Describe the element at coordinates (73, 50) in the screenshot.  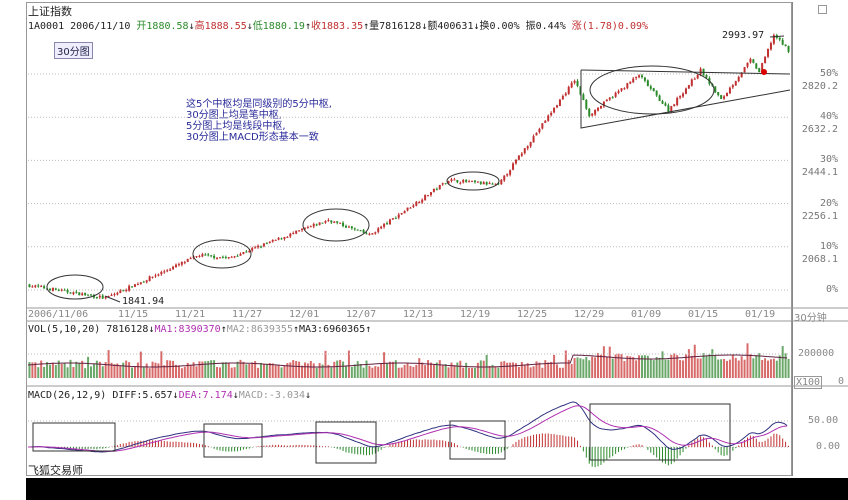
I see `period-badge: 30分图` at that location.